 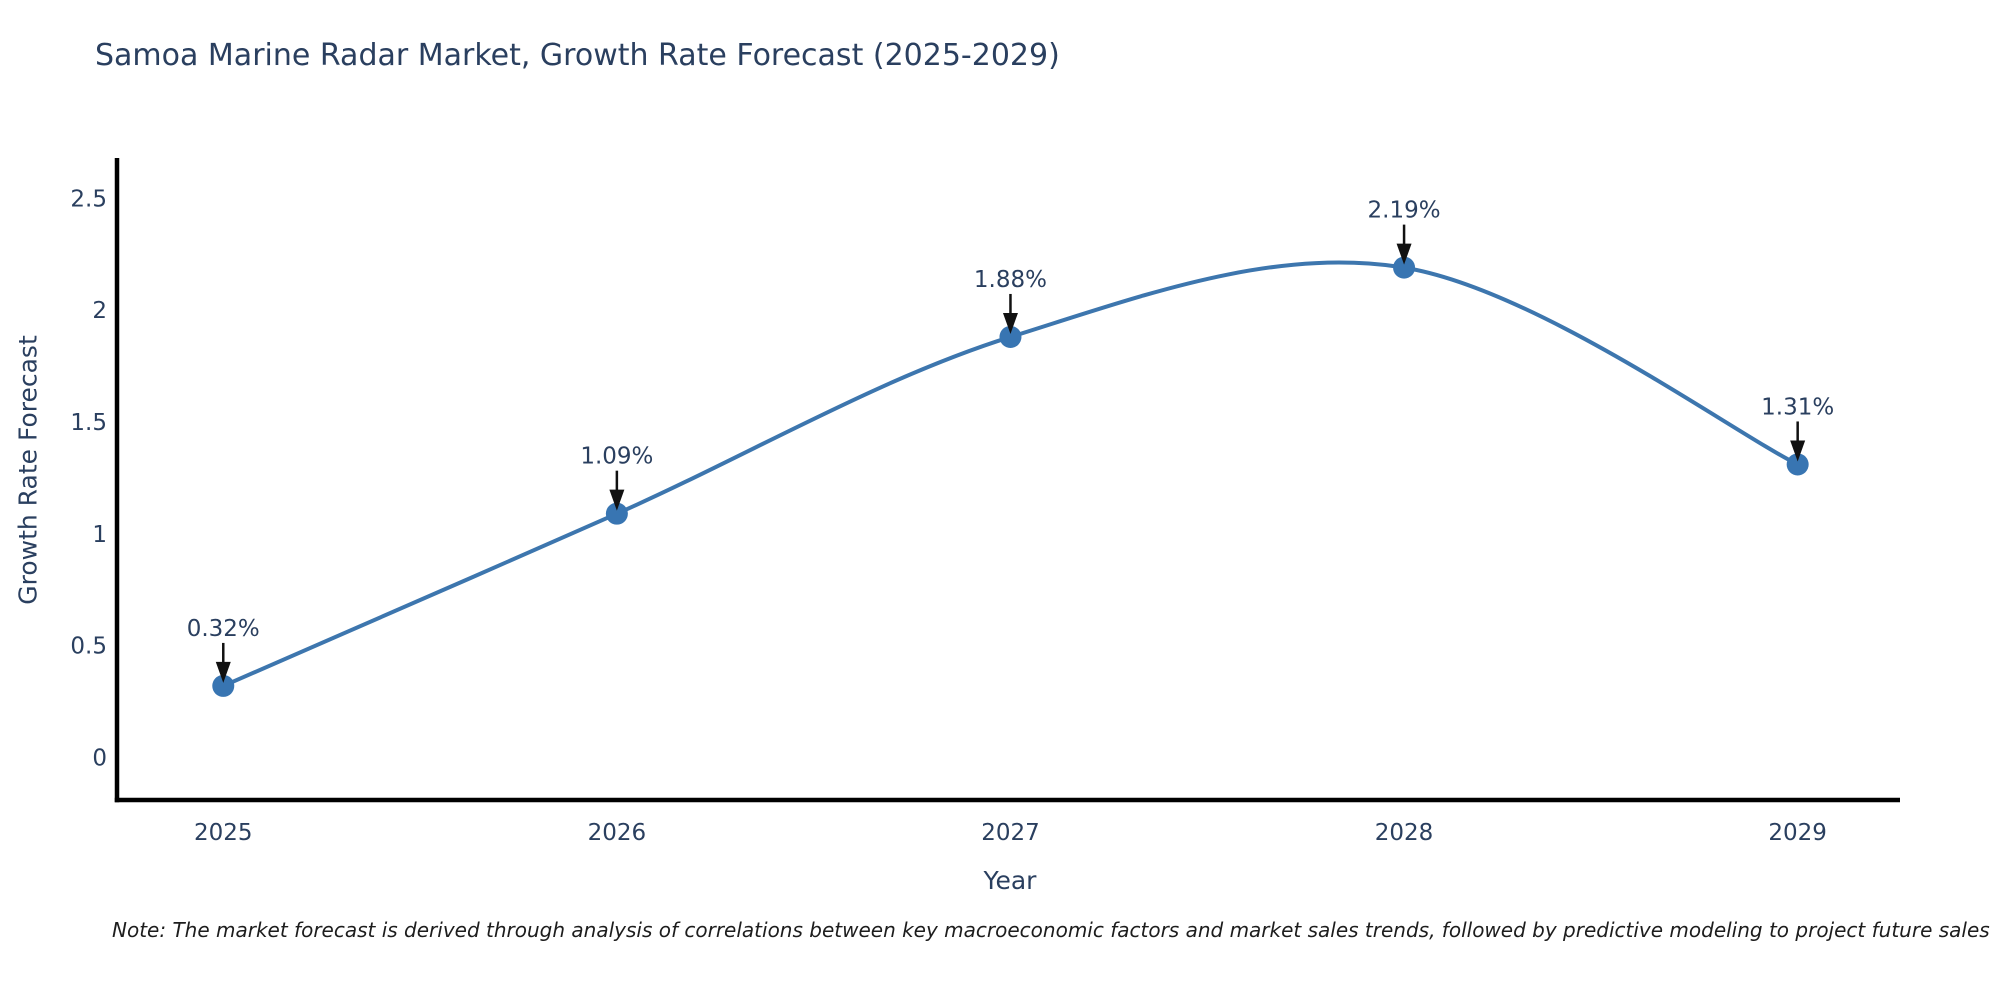 What do you see at coordinates (1797, 407) in the screenshot?
I see `annotation-label: 1.31%` at bounding box center [1797, 407].